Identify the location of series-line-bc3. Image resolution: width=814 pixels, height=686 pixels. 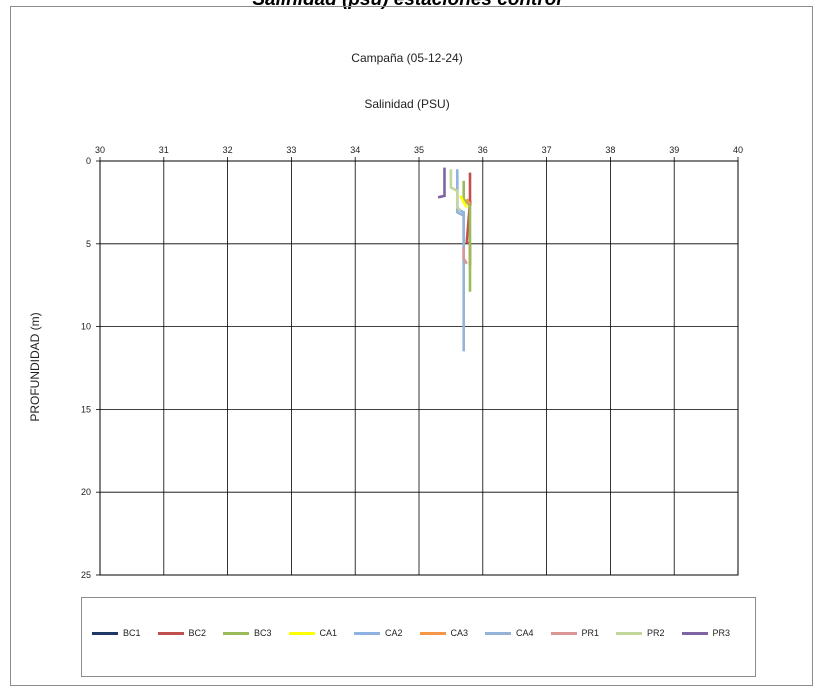
(467, 236).